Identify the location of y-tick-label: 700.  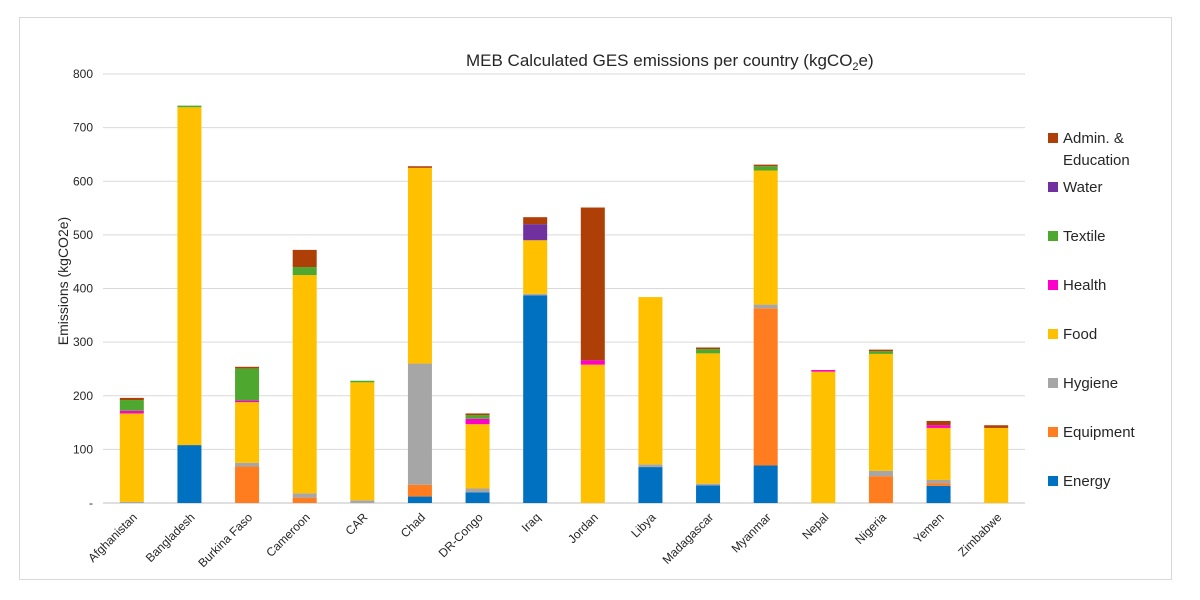
(83, 128).